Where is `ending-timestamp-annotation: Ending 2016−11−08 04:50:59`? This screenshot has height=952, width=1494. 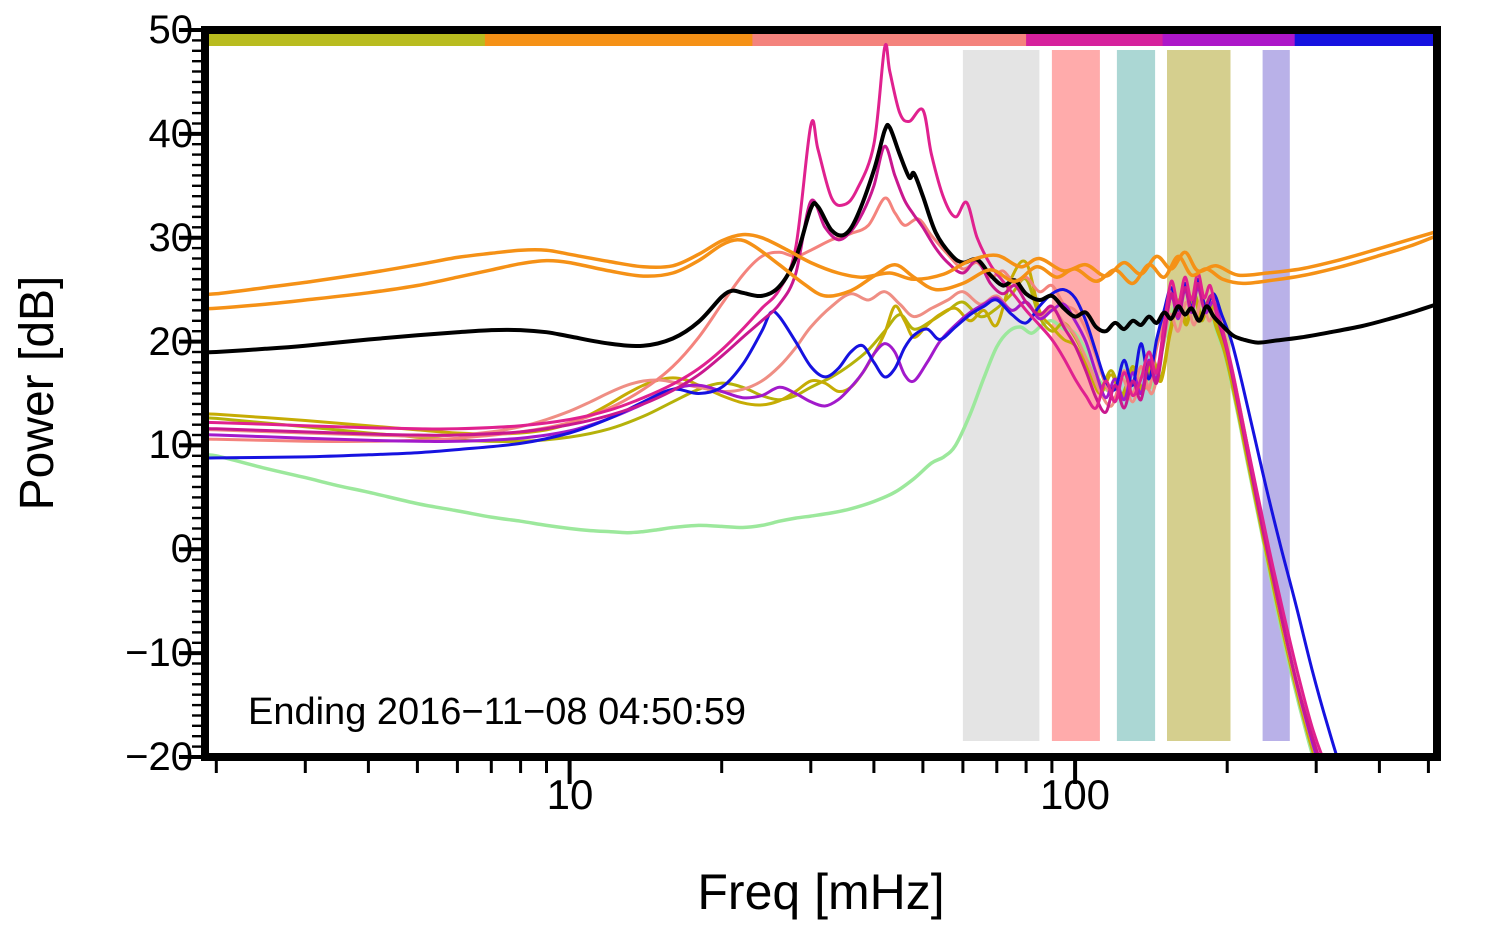 ending-timestamp-annotation: Ending 2016−11−08 04:50:59 is located at coordinates (497, 712).